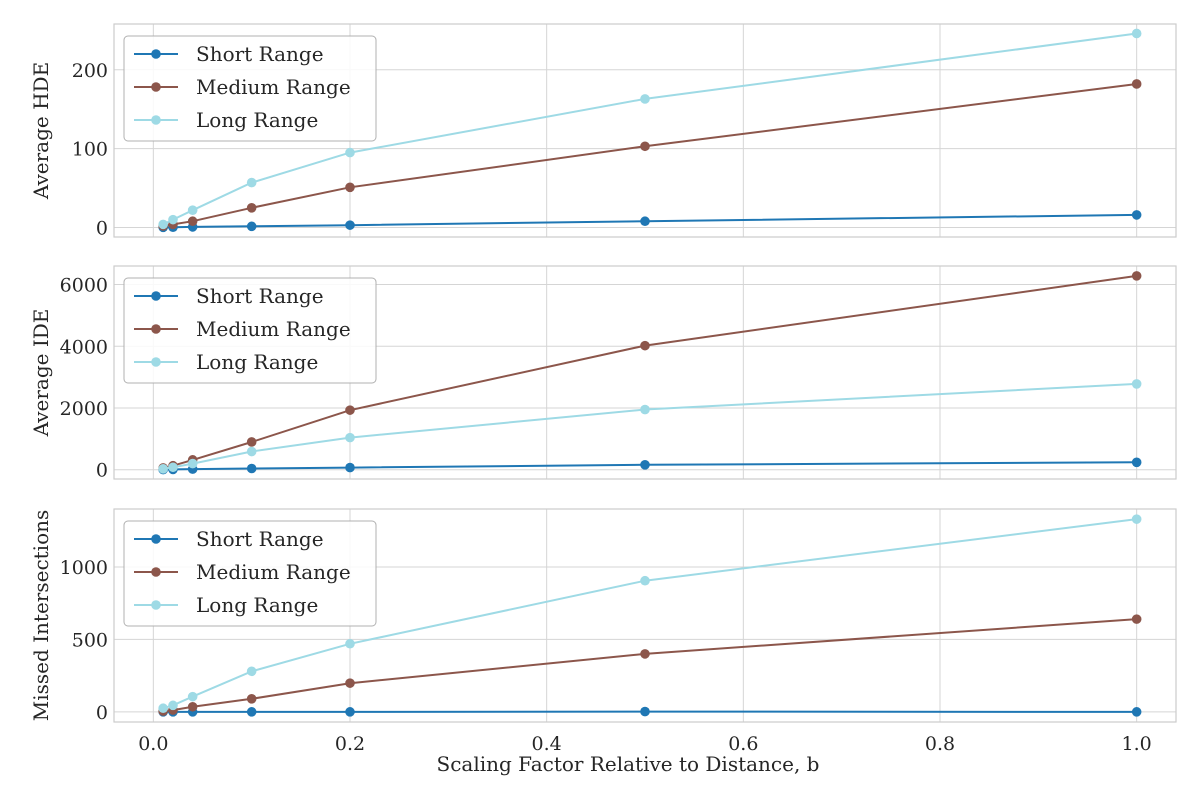 The width and height of the screenshot is (1200, 804). Describe the element at coordinates (940, 744) in the screenshot. I see `x-tick-label: 0.8` at that location.